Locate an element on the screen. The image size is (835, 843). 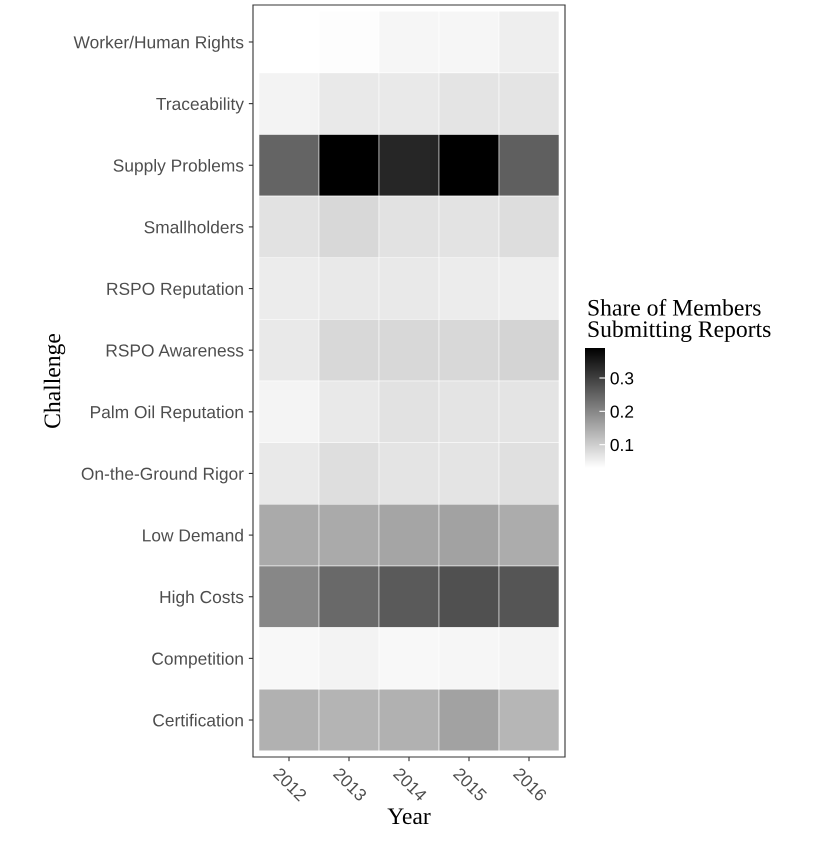
y-tick-label: High Costs is located at coordinates (202, 598).